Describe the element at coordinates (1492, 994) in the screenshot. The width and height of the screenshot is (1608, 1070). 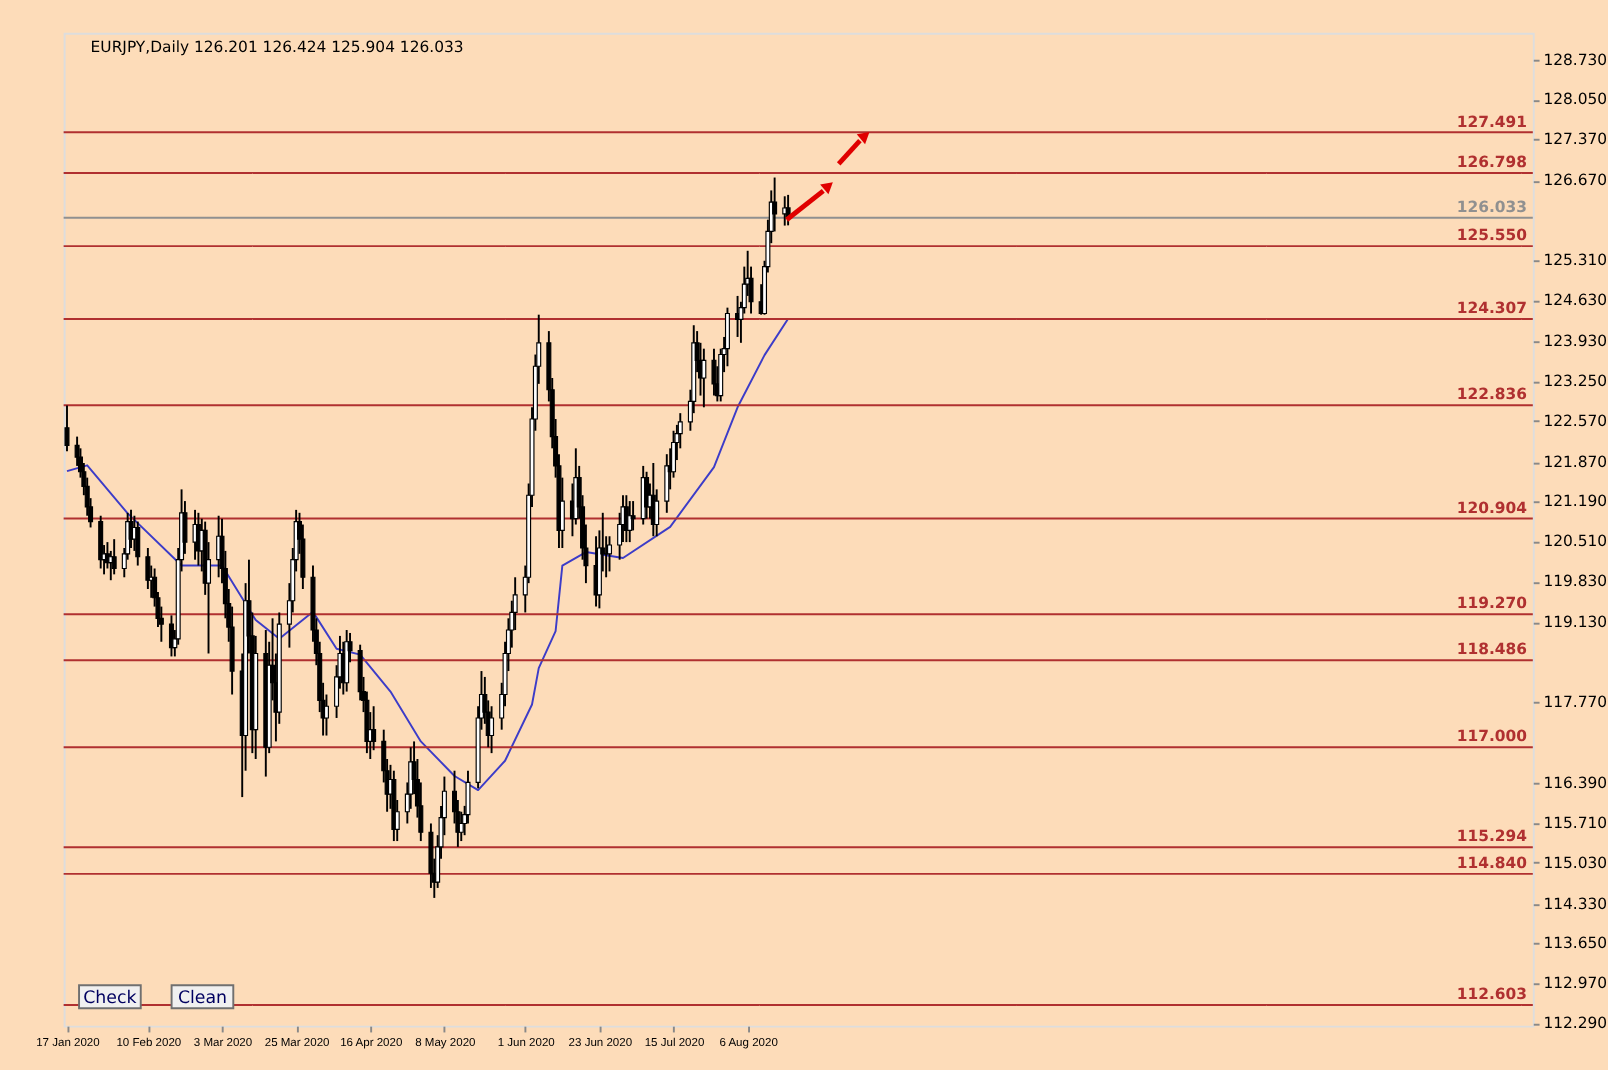
I see `ref-line-label: 112.603` at that location.